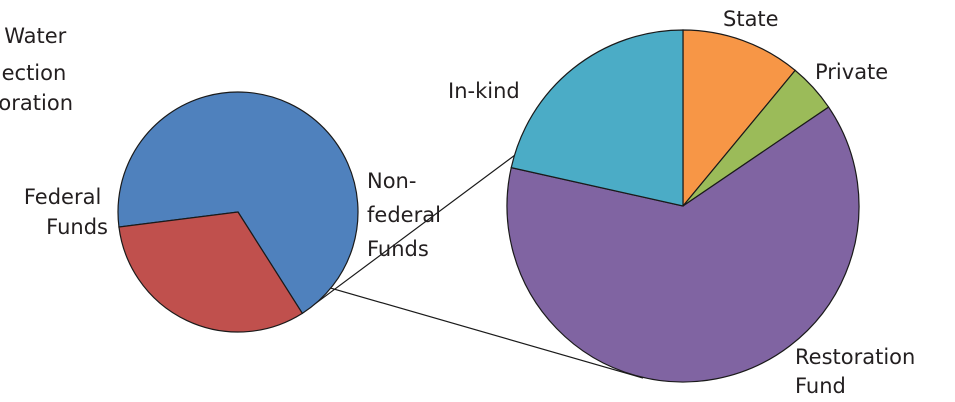  I want to click on slice-label-restoration-fund: Restoration Fund, so click(858, 371).